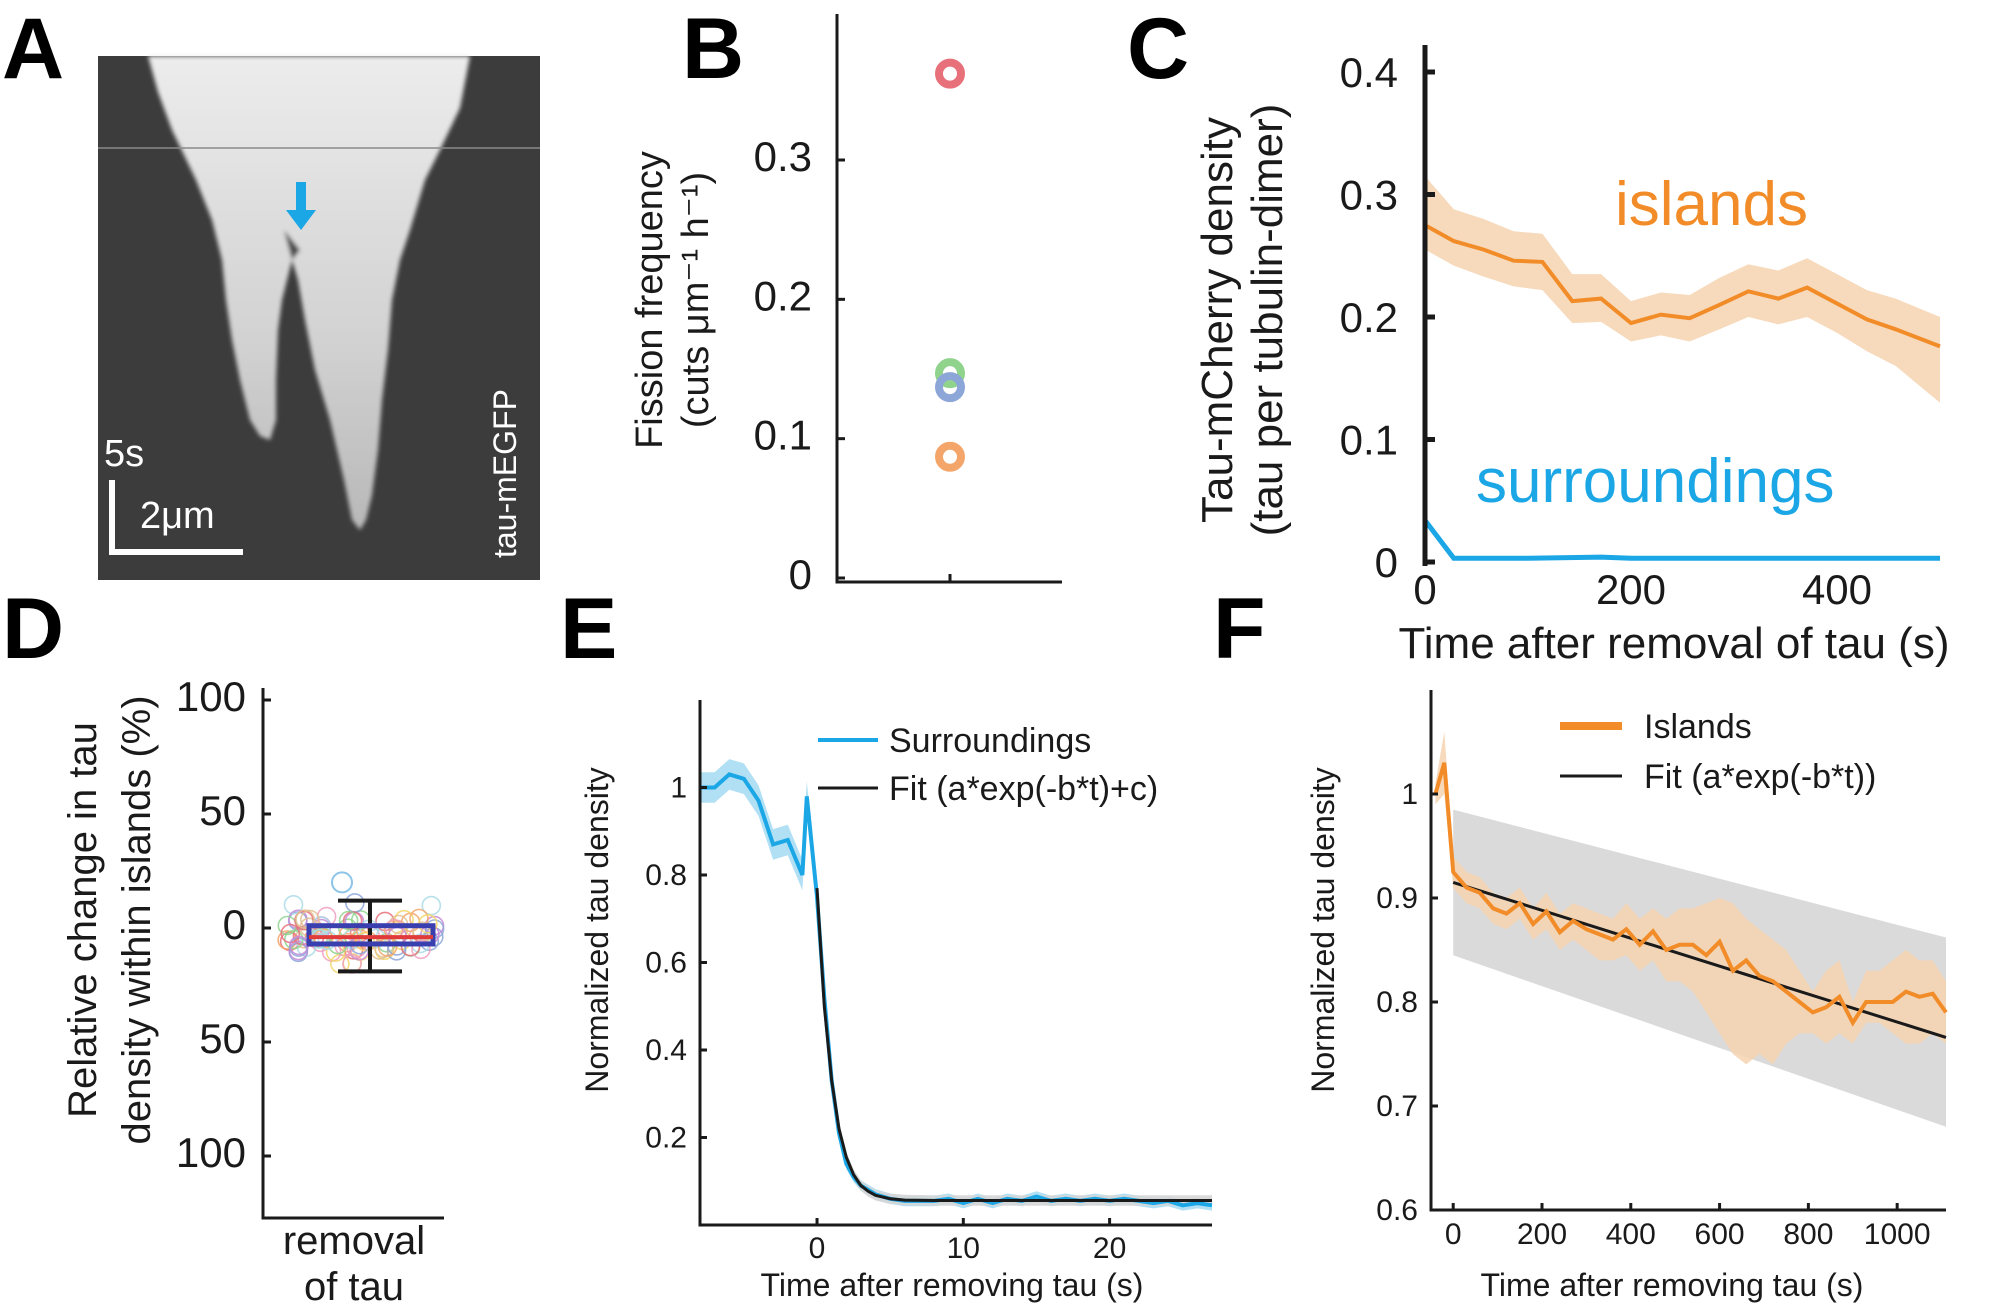  What do you see at coordinates (1718, 752) in the screenshot?
I see `panel-f-legend: Islands Fit (a*exp(-b*t))` at bounding box center [1718, 752].